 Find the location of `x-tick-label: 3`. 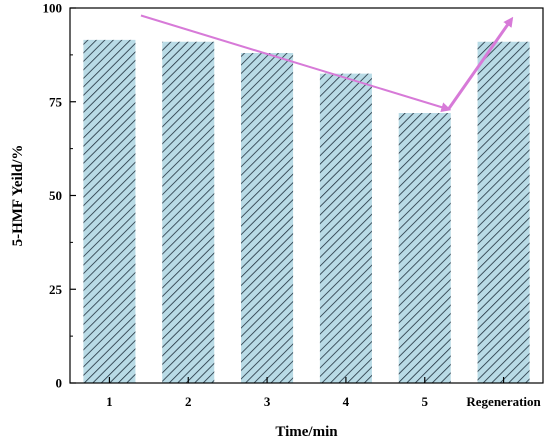

x-tick-label: 3 is located at coordinates (267, 401).